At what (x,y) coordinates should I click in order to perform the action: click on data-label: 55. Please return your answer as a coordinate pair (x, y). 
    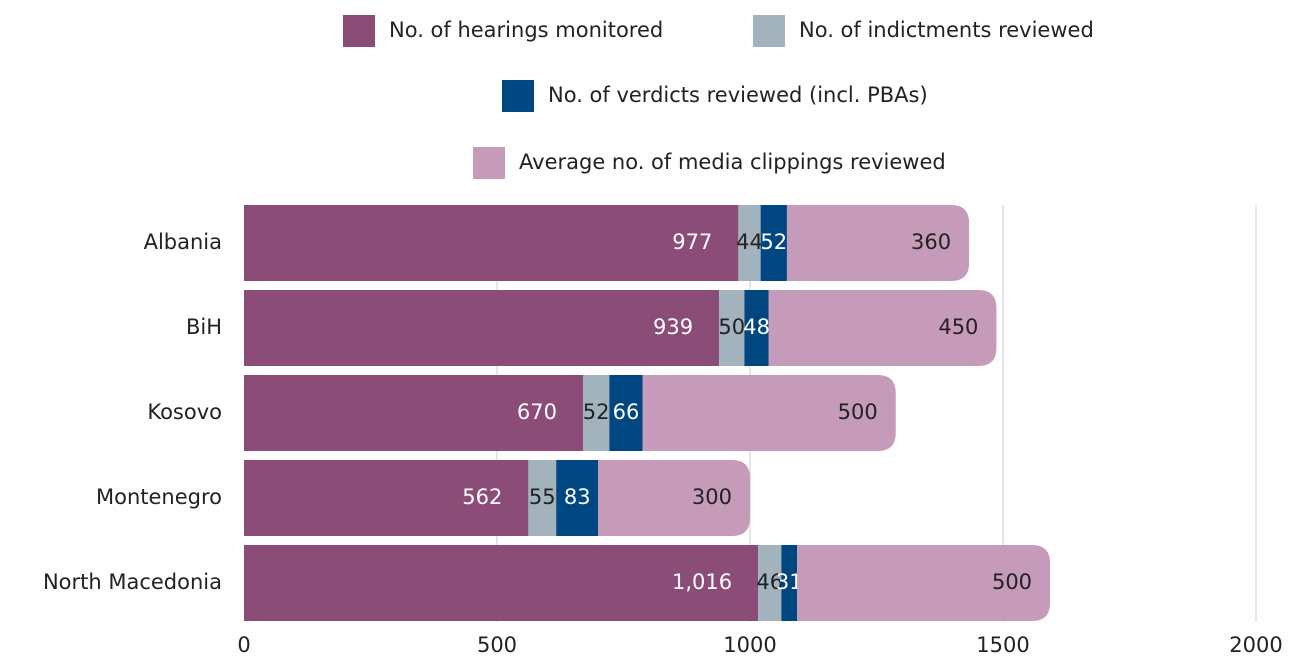
    Looking at the image, I should click on (542, 497).